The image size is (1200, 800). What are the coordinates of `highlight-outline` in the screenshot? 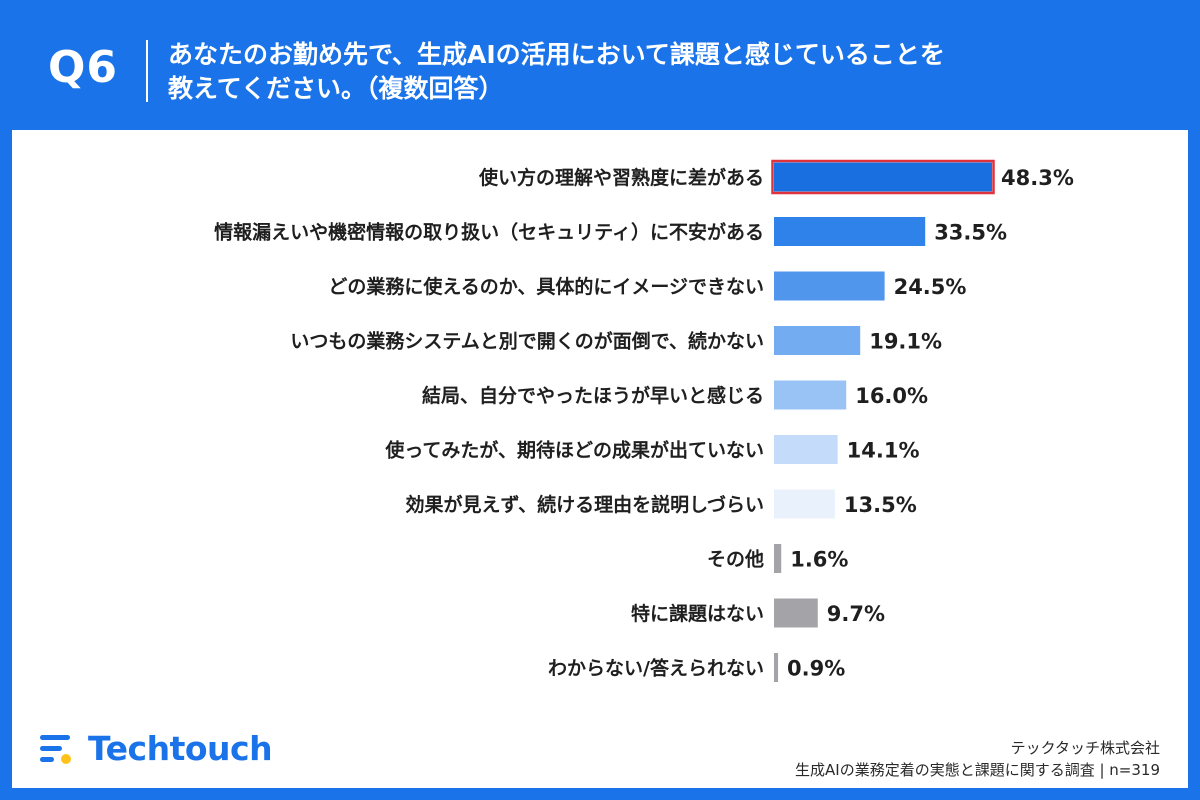 It's located at (883, 177).